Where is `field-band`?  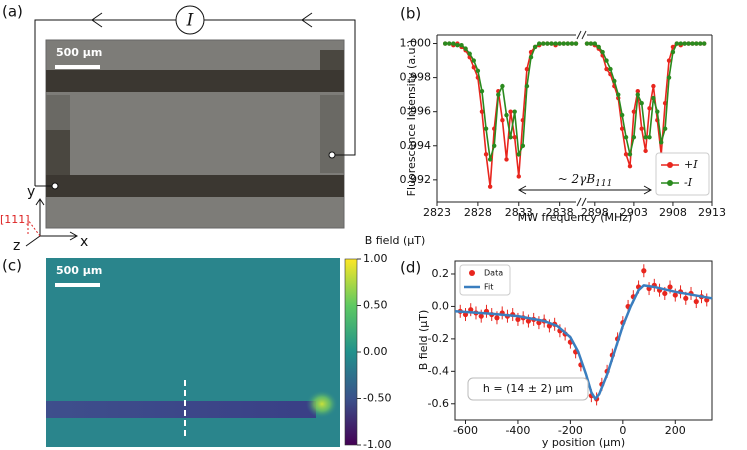
field-band is located at coordinates (181, 409).